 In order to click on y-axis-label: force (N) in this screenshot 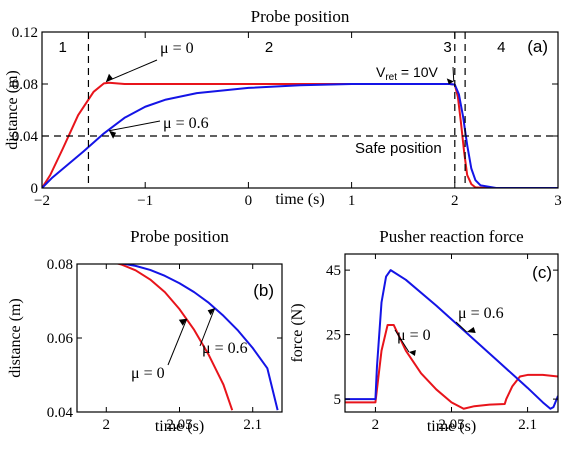, I will do `click(297, 332)`.